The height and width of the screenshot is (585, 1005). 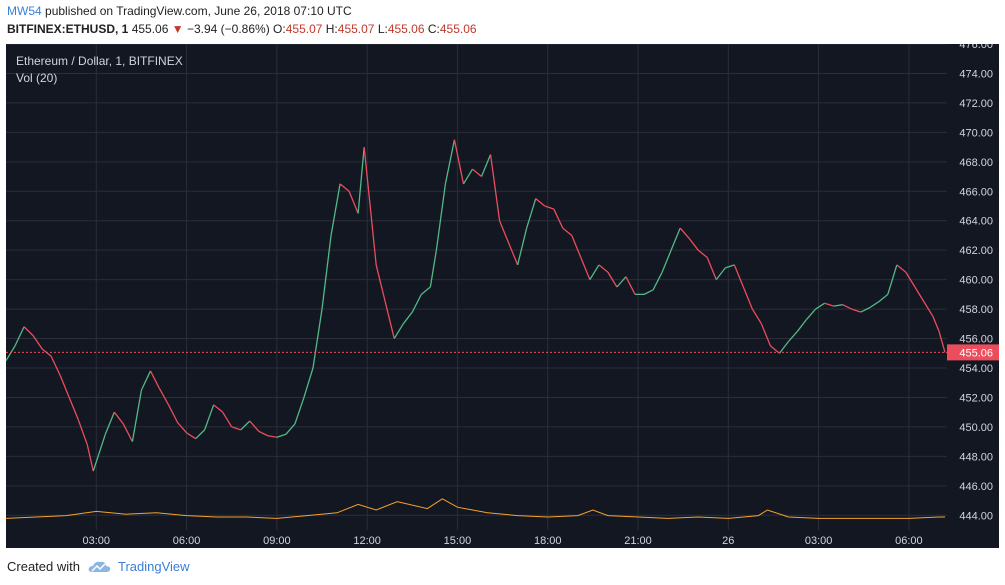 I want to click on high-value: 455.07, so click(x=356, y=29).